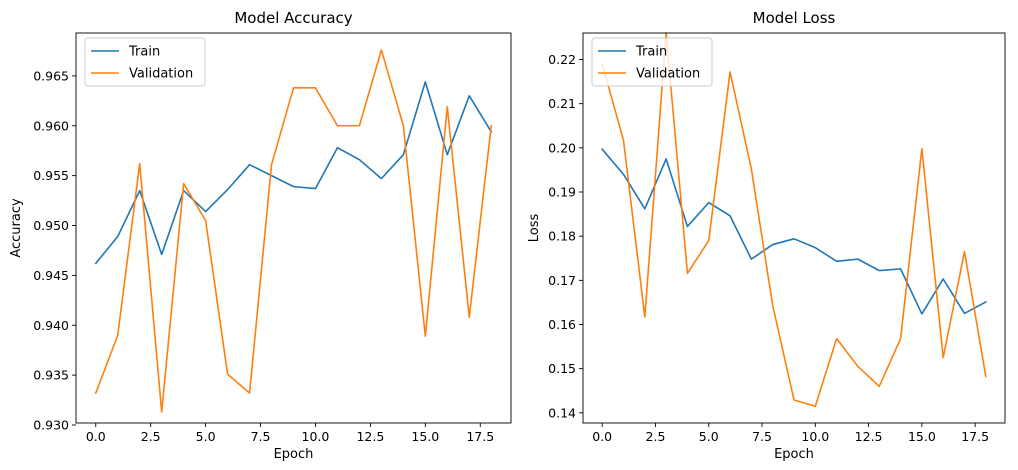  I want to click on accuracy-legend-label-train: Train, so click(144, 52).